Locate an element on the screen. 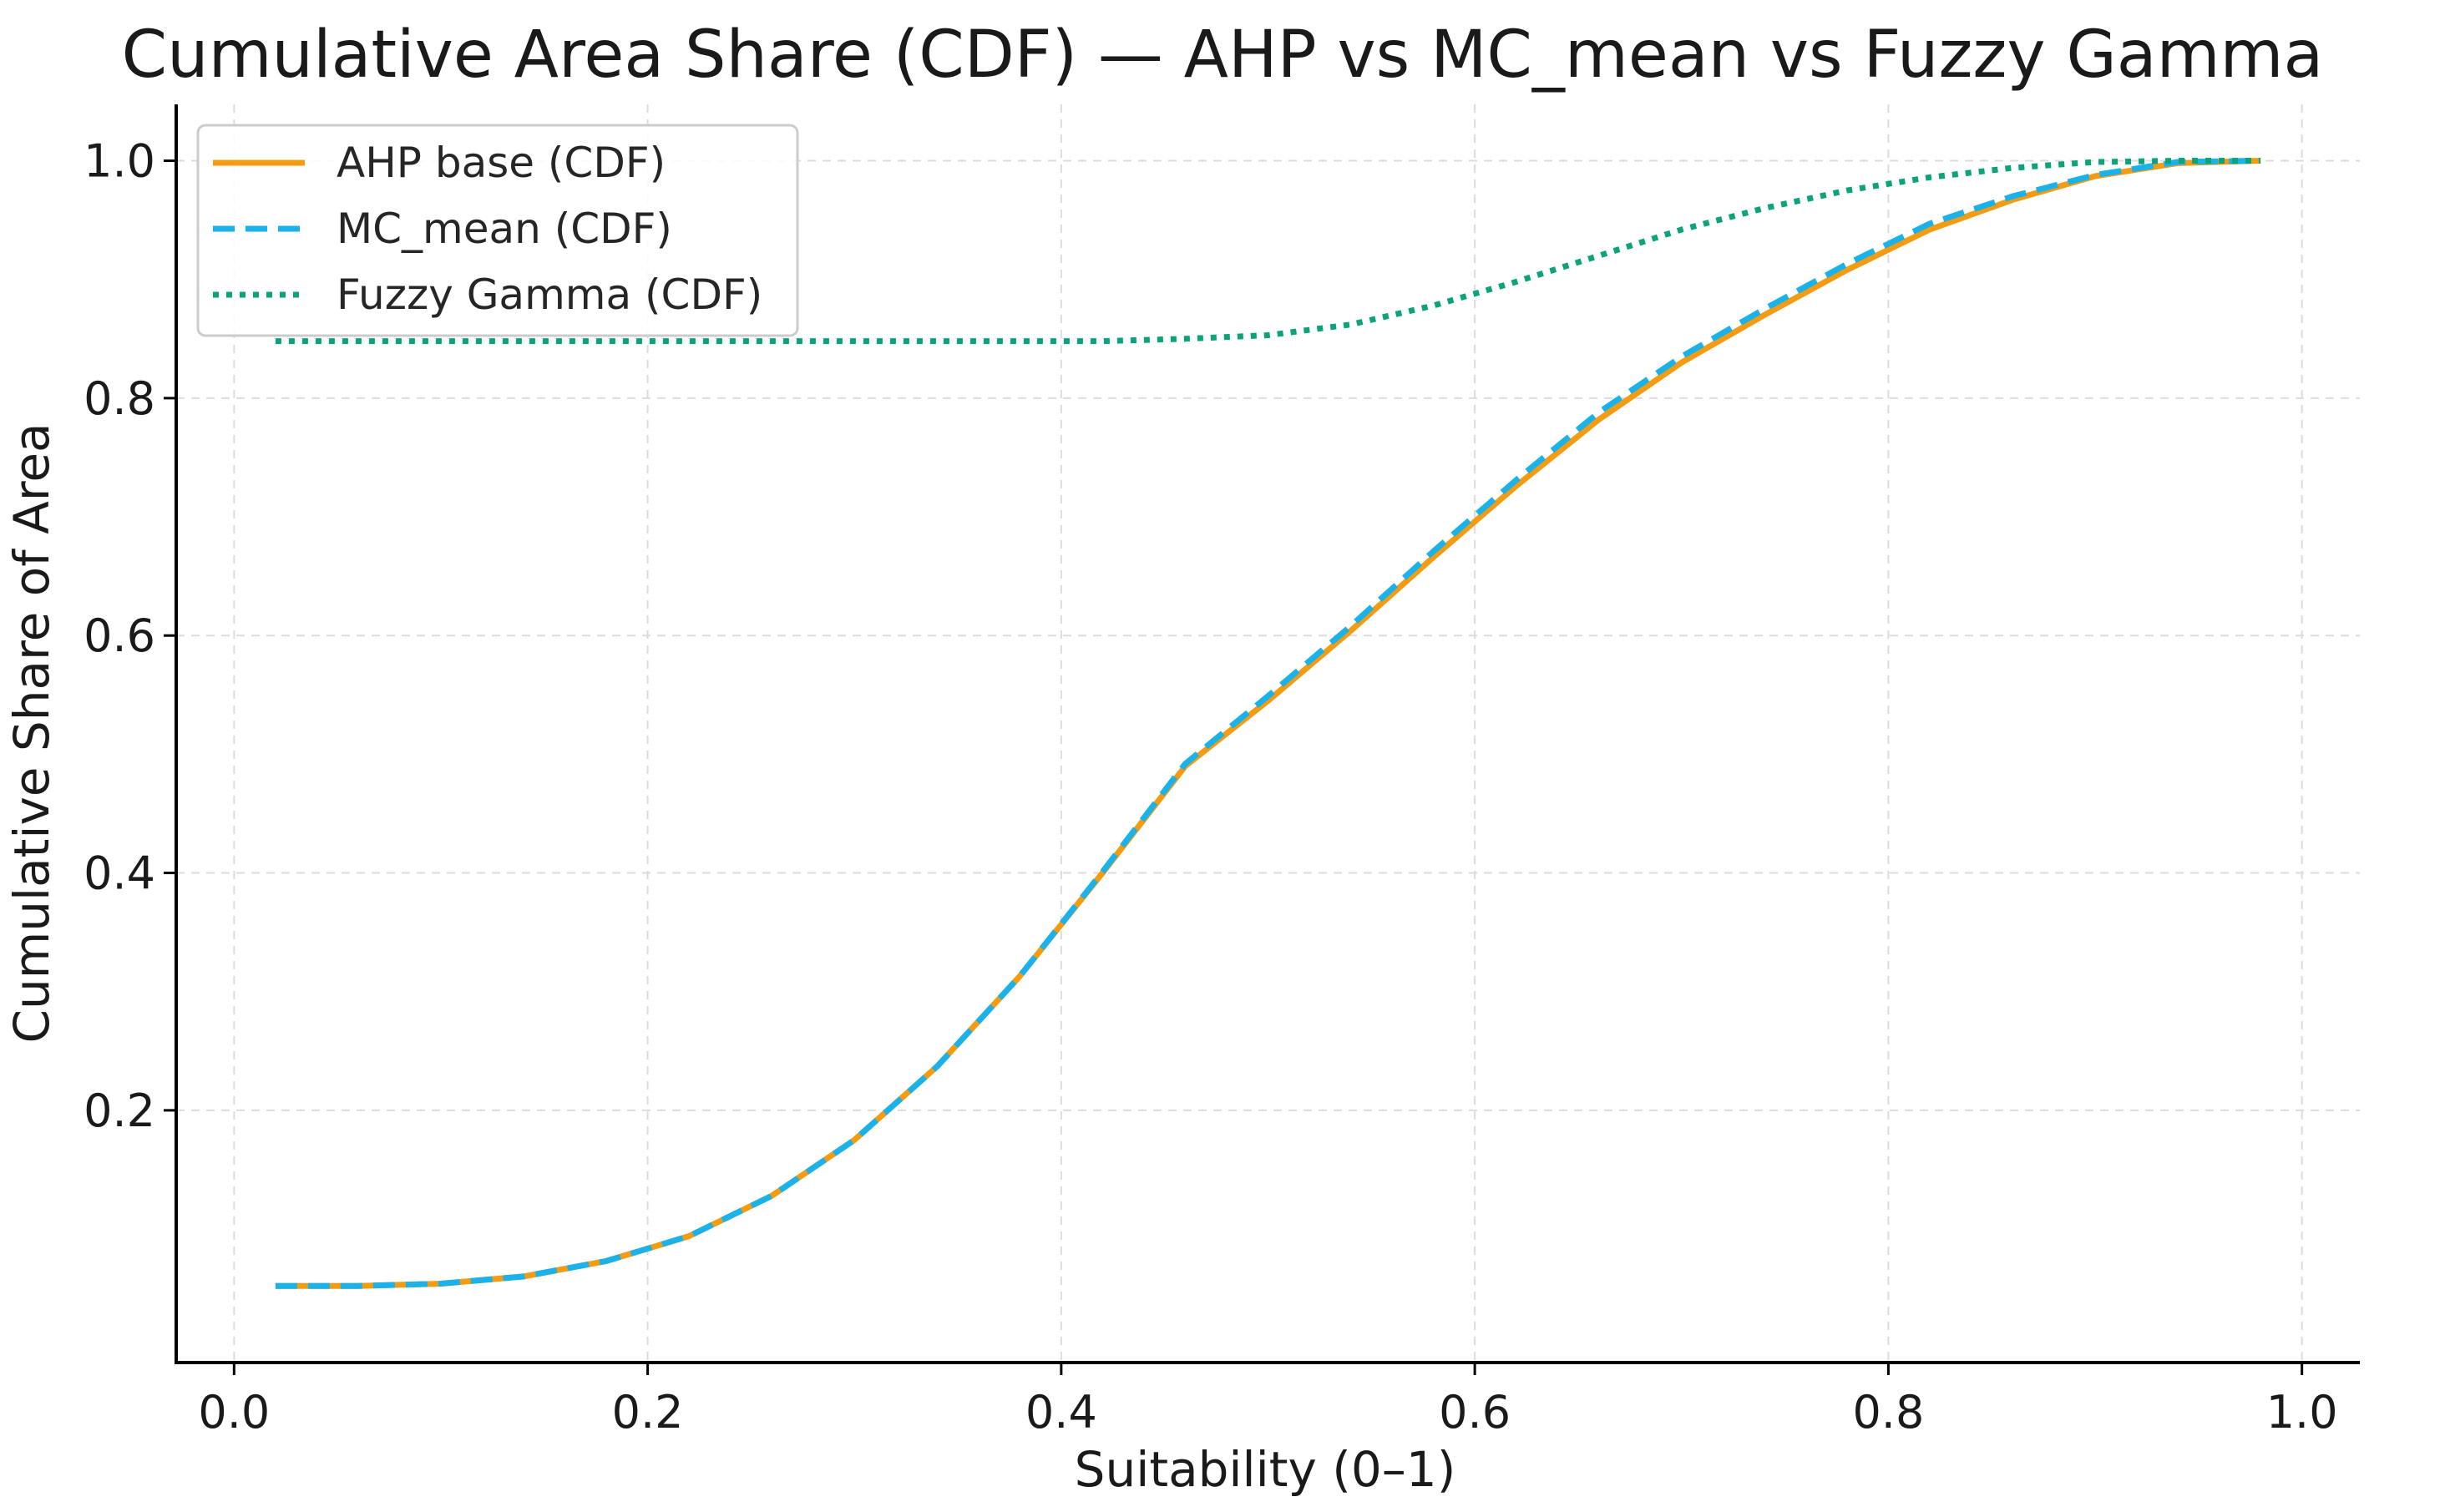 This screenshot has height=1512, width=2445. x-tick-label: 0.6 is located at coordinates (1475, 1413).